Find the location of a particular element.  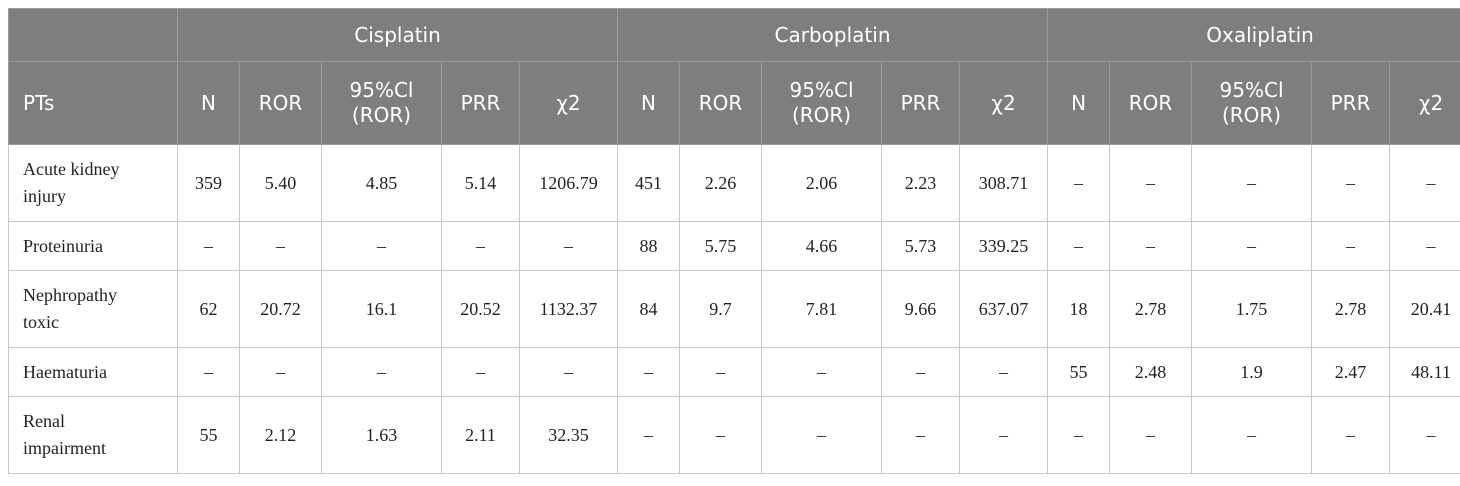

value-cell: 32.35 is located at coordinates (568, 435).